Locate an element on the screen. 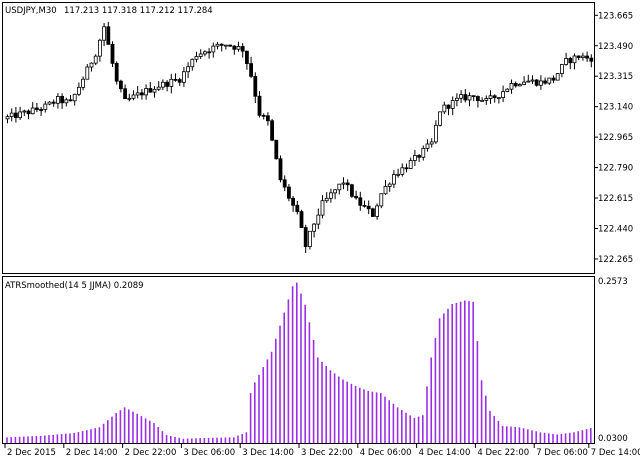 This screenshot has height=461, width=640. time-tick-label: 4 Dec 14:00 is located at coordinates (445, 453).